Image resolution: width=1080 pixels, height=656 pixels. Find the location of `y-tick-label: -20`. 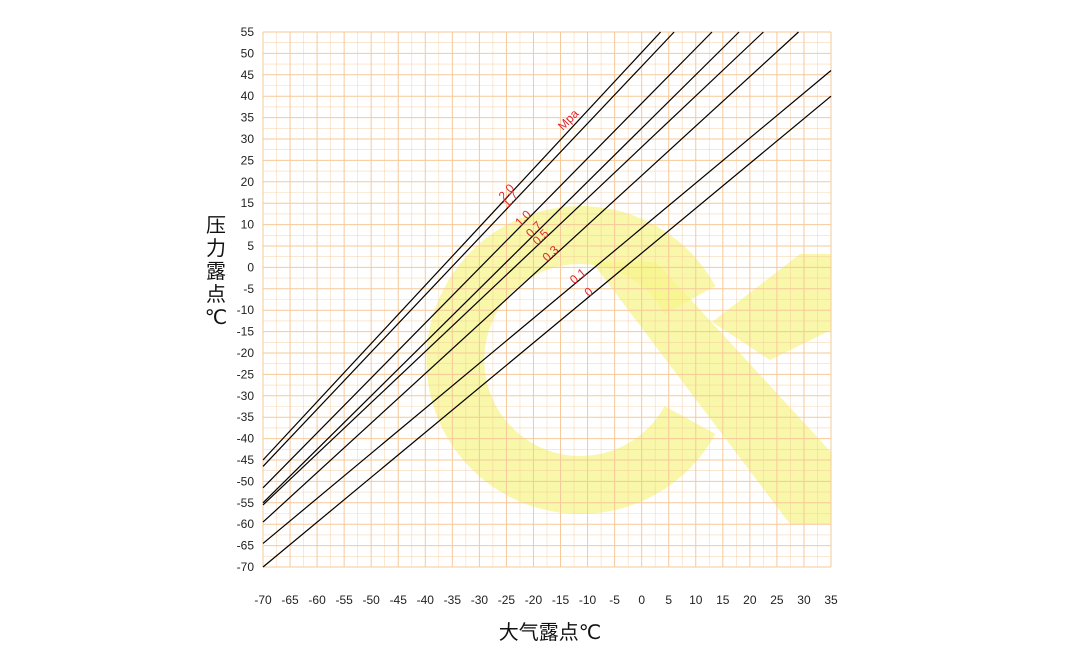

y-tick-label: -20 is located at coordinates (246, 353).